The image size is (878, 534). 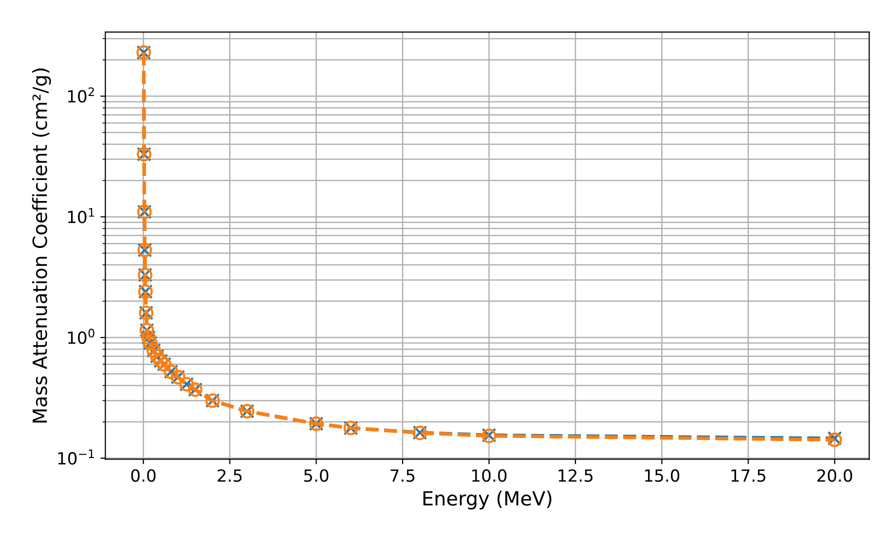 What do you see at coordinates (402, 475) in the screenshot?
I see `x-tick-label: 7.5` at bounding box center [402, 475].